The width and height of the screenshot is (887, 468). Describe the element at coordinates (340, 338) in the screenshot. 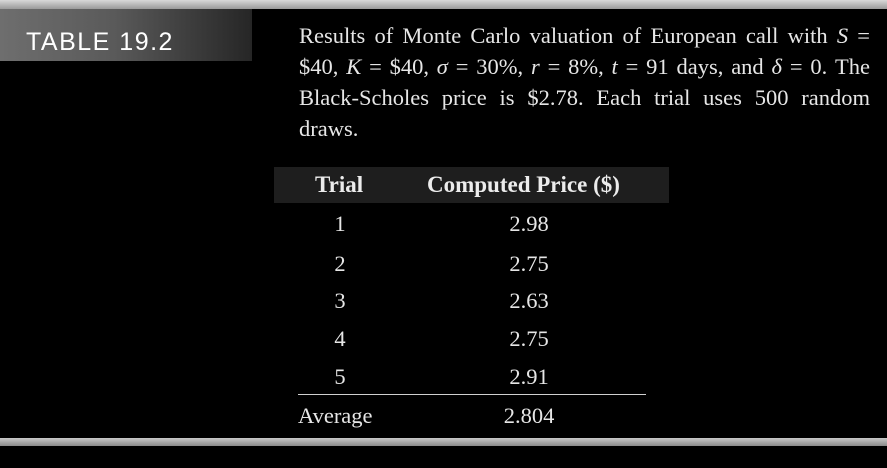

I see `trial-cell: 4` at that location.